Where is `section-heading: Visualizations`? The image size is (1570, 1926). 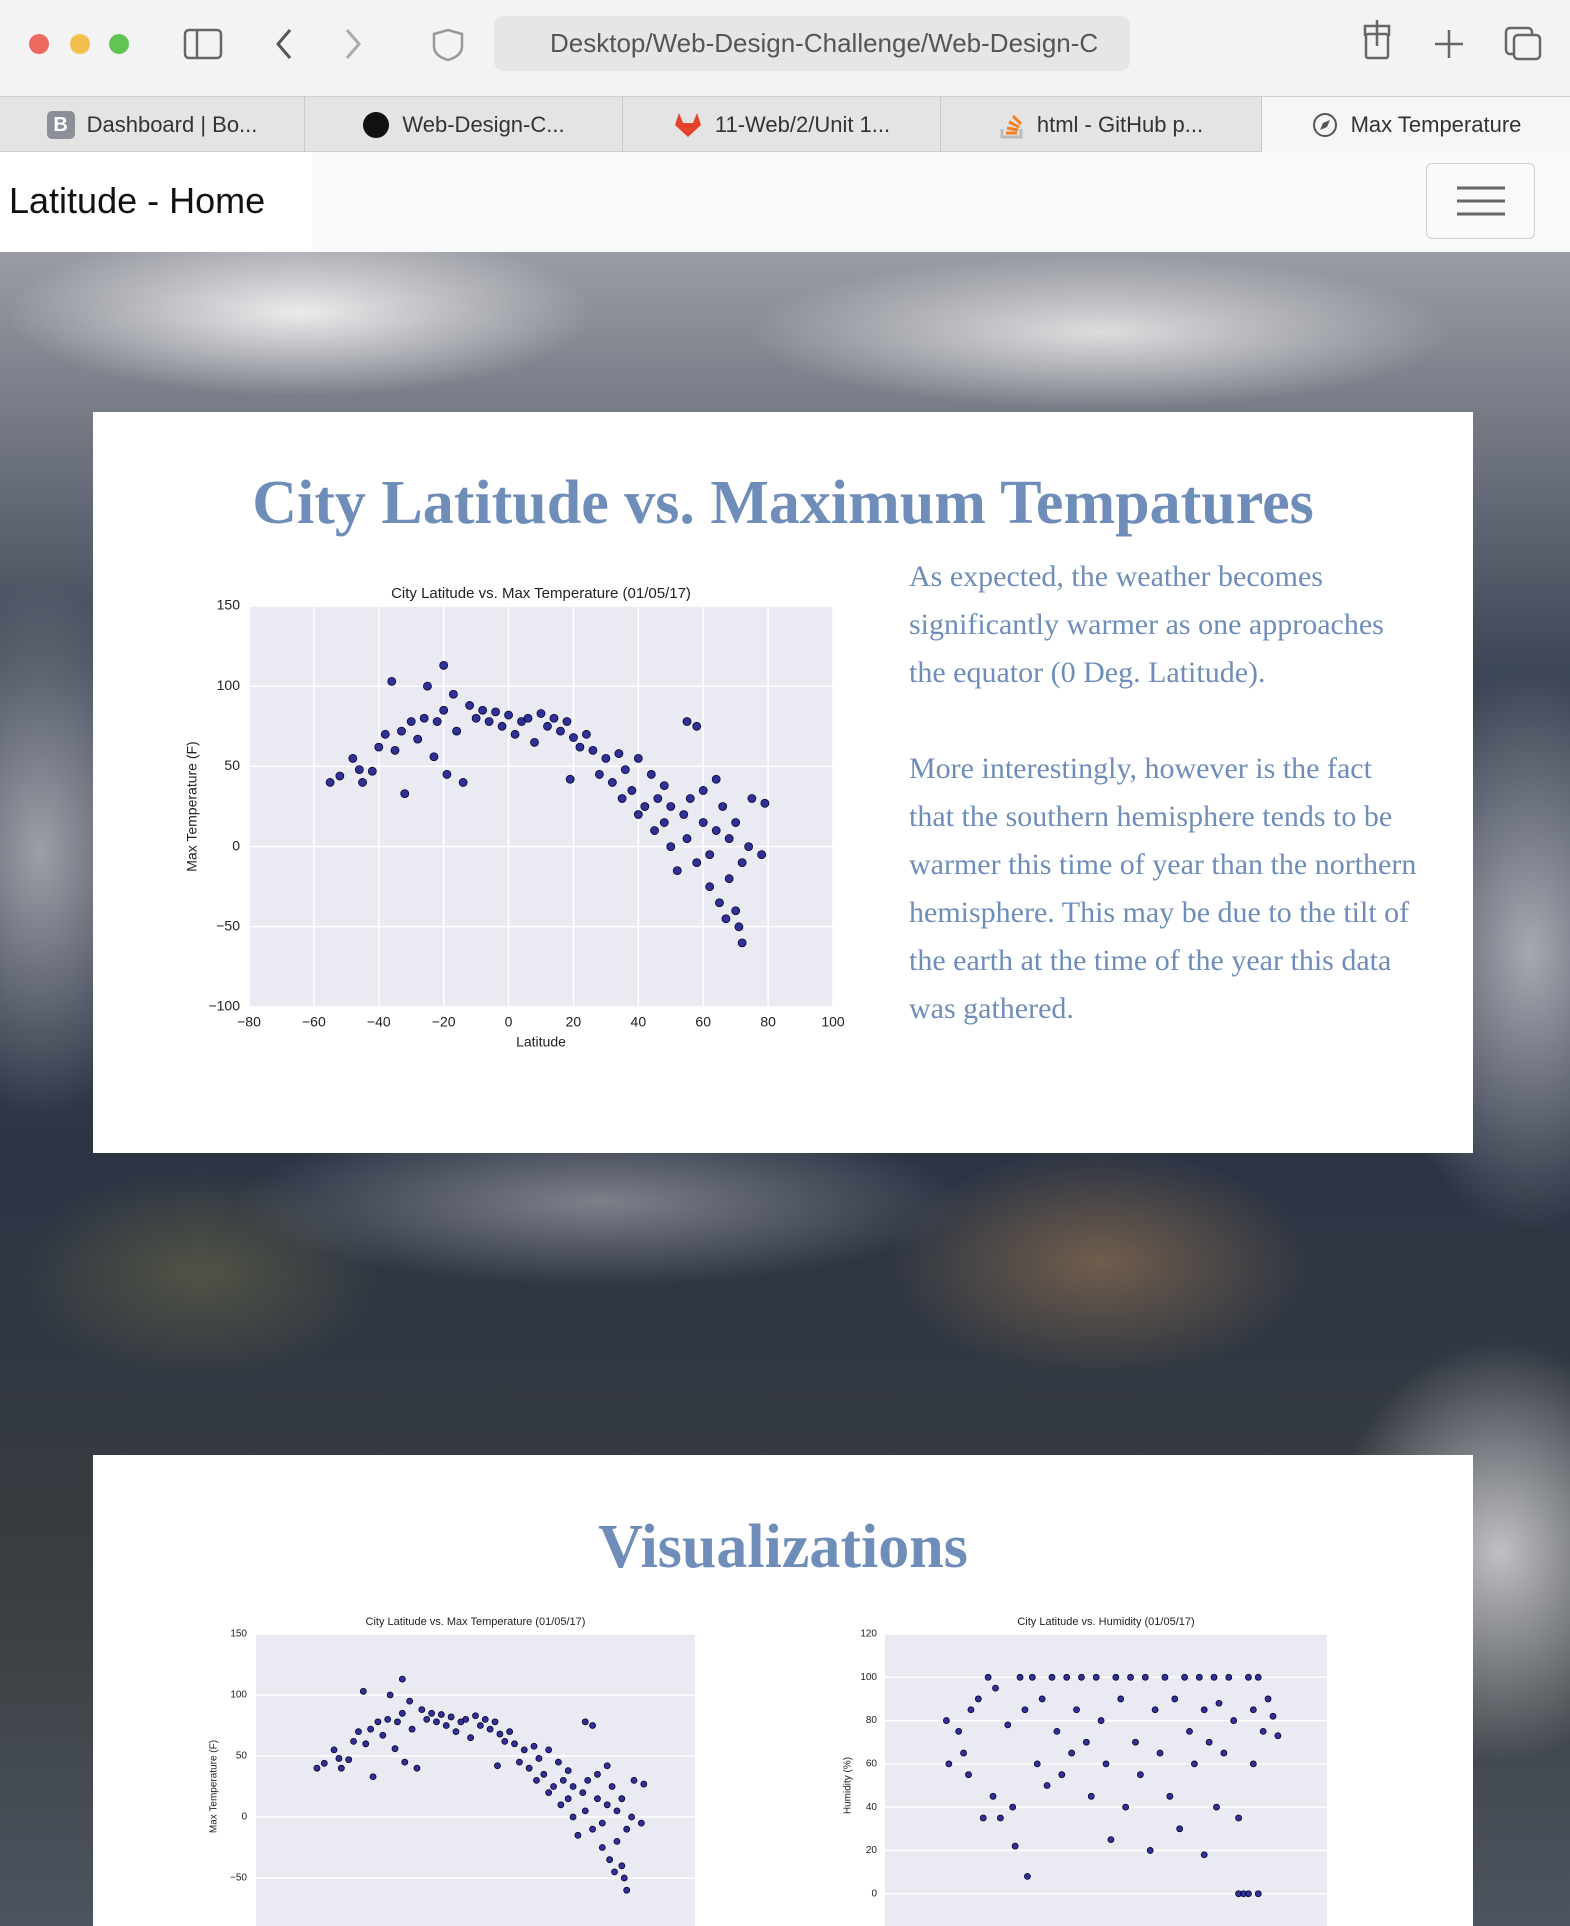
section-heading: Visualizations is located at coordinates (783, 1547).